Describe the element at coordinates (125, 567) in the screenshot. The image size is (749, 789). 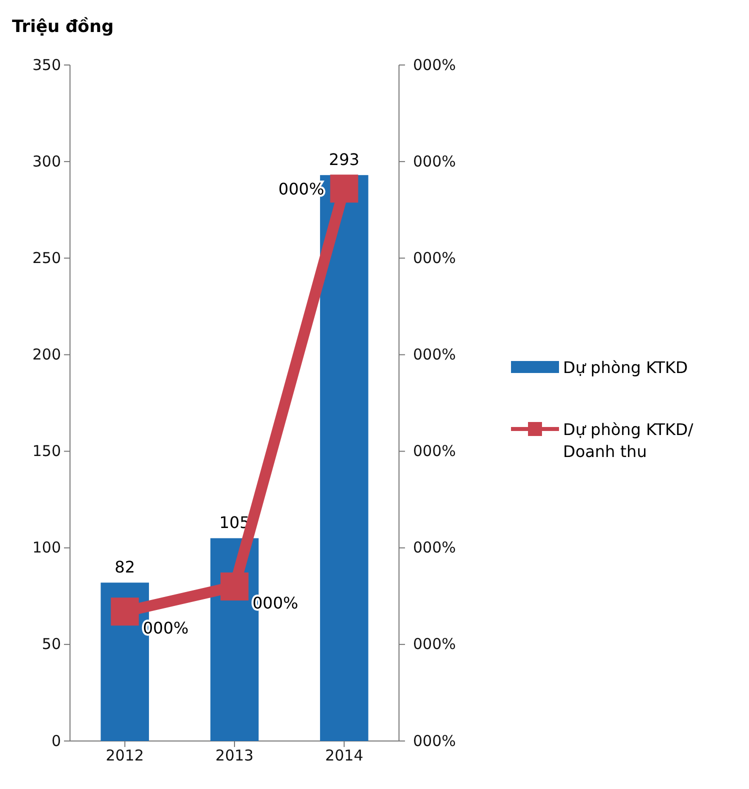
I see `data-label: 82` at that location.